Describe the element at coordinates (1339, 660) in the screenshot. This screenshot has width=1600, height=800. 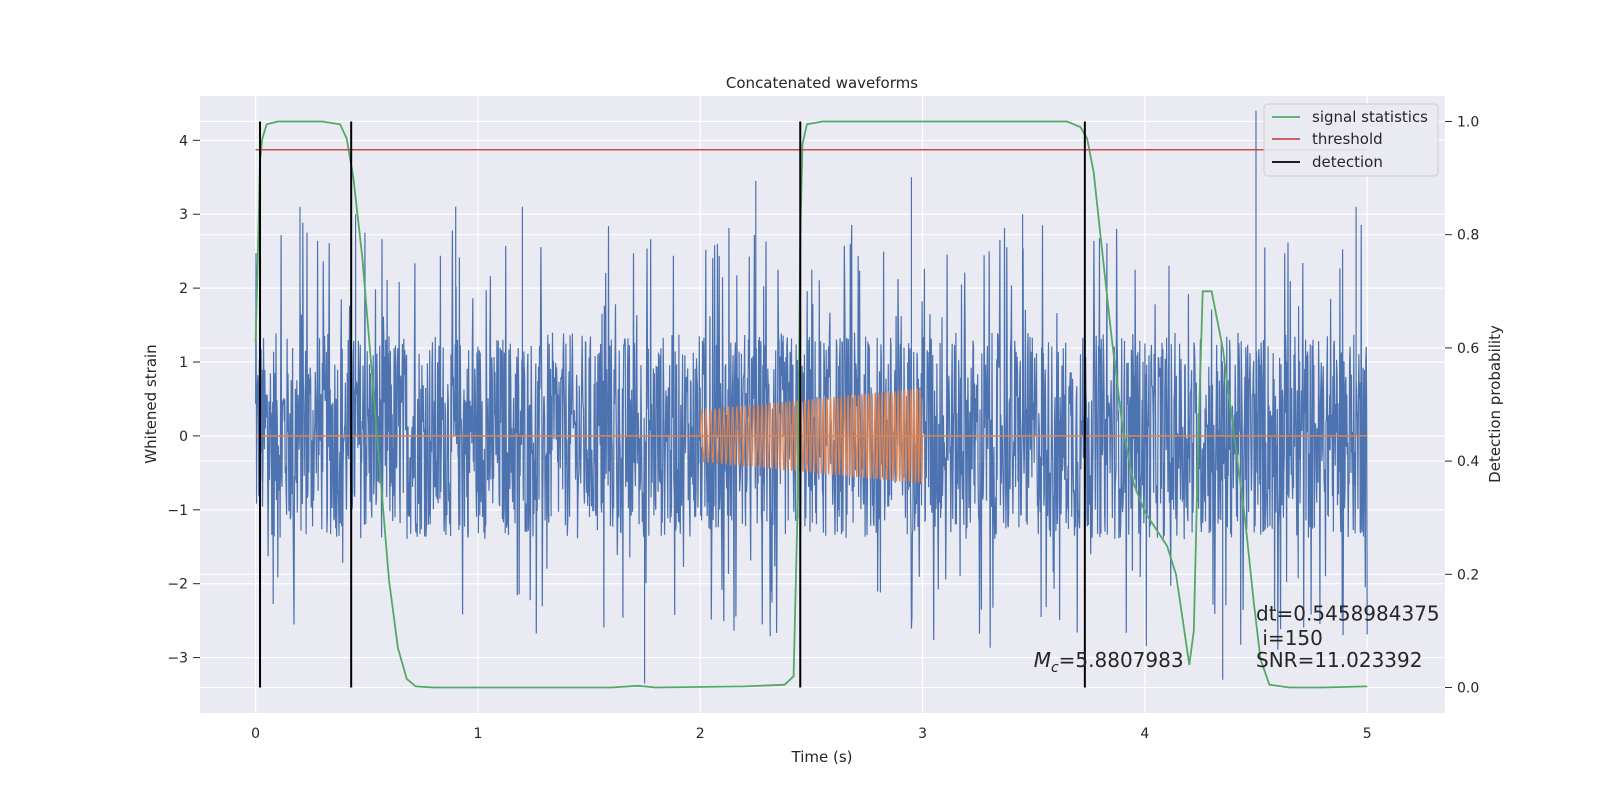
I see `annotation-snr: SNR=11.023392` at that location.